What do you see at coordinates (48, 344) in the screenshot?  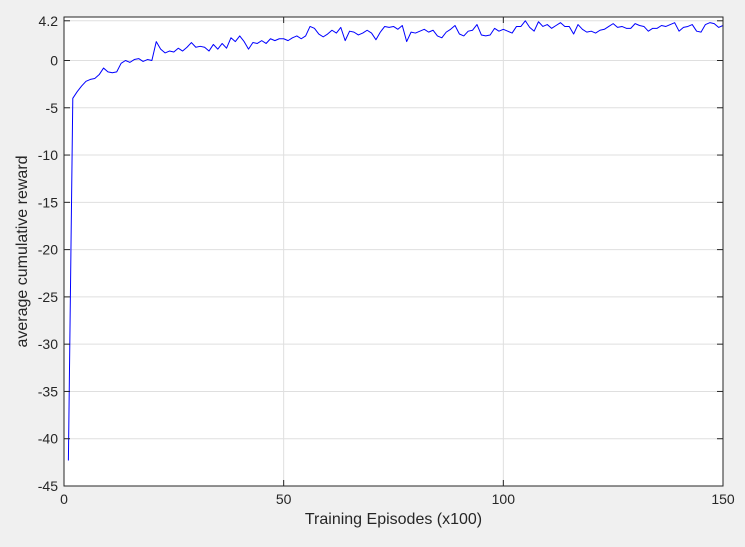 I see `y-tick-label: -30` at bounding box center [48, 344].